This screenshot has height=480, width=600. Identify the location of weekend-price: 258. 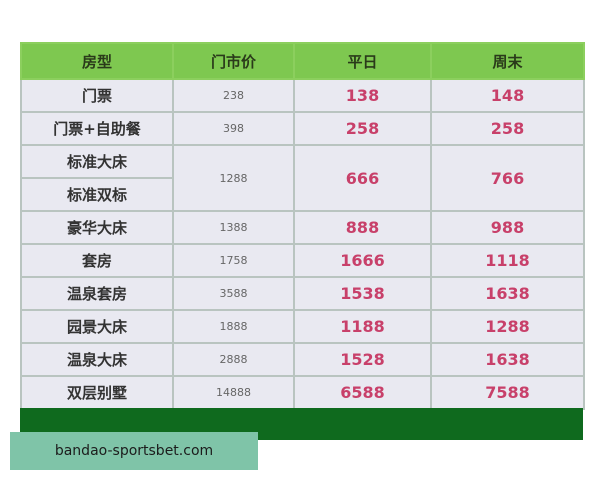
(507, 128).